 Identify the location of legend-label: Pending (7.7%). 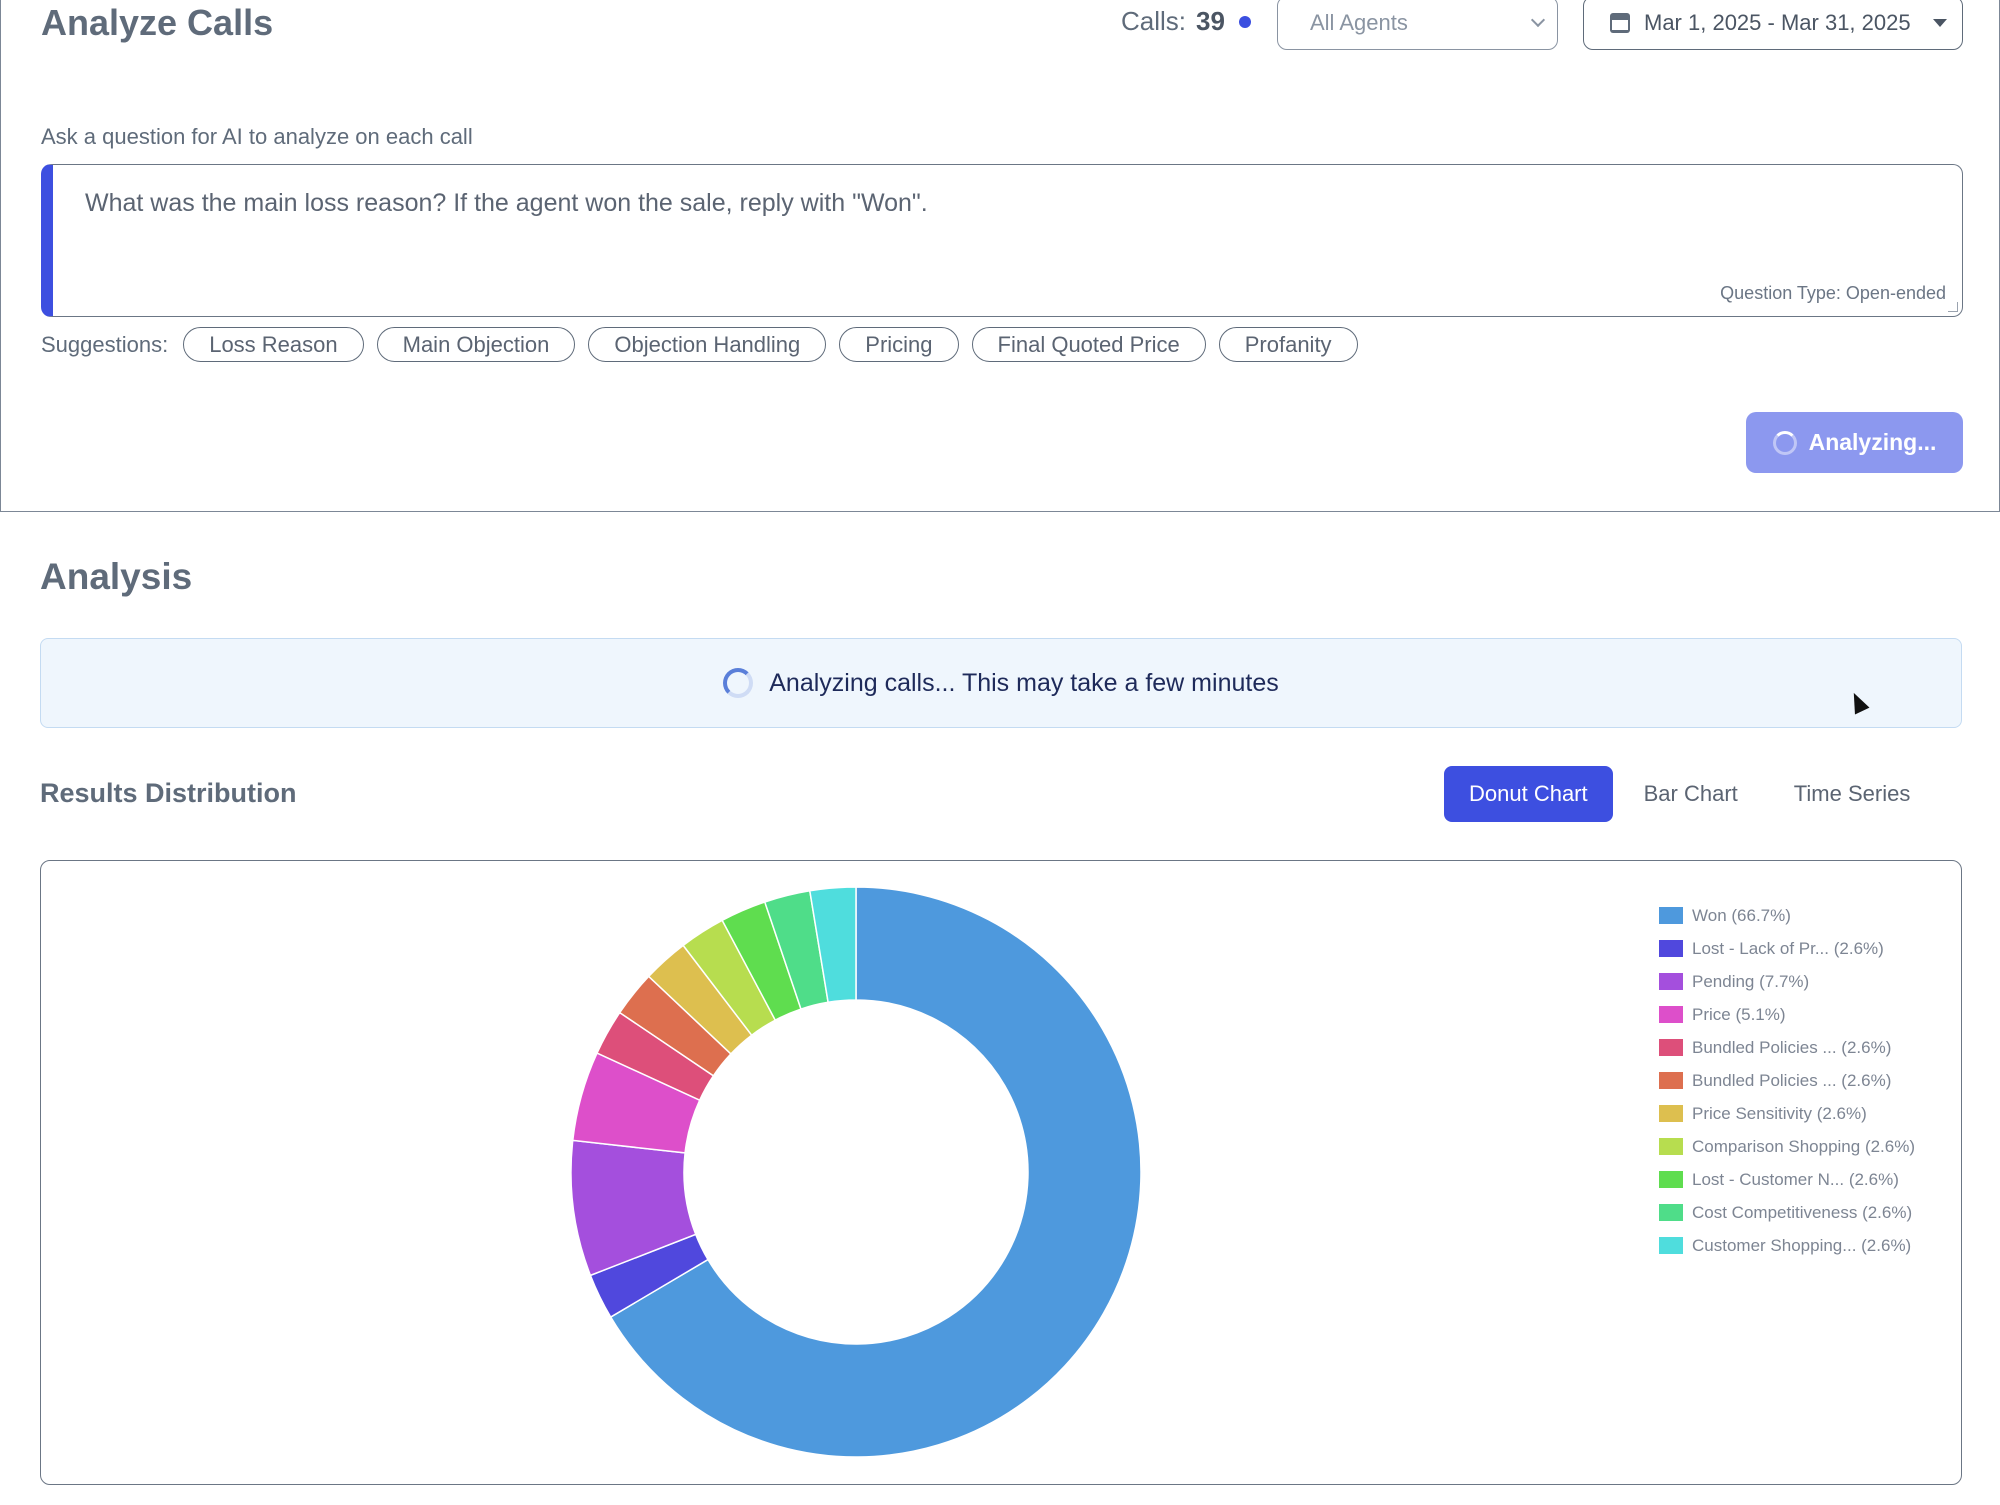
(1751, 981).